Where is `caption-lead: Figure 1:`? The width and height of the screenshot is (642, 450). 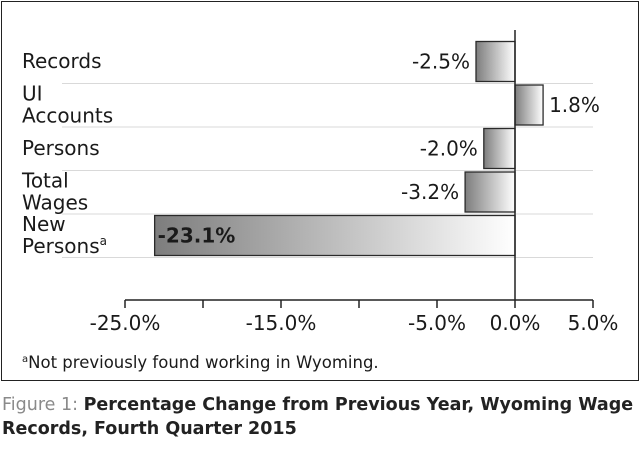 caption-lead: Figure 1: is located at coordinates (43, 405).